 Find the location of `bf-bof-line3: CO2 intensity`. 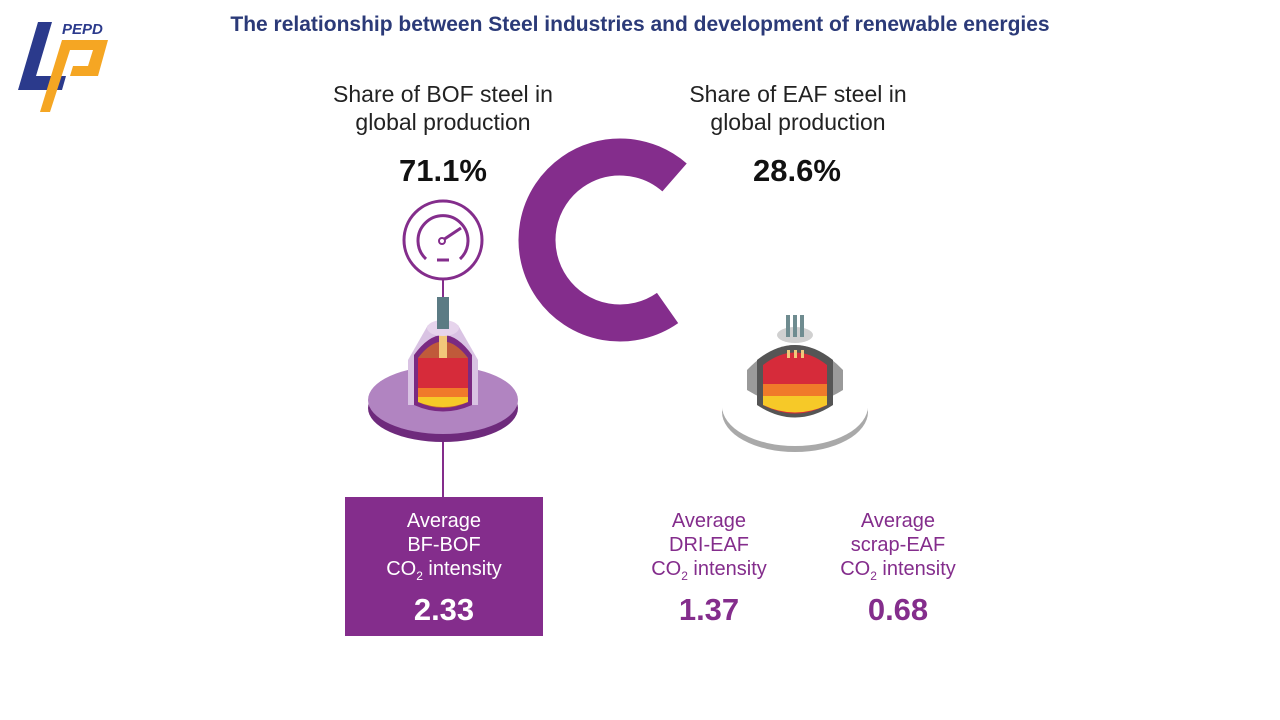

bf-bof-line3: CO2 intensity is located at coordinates (444, 572).